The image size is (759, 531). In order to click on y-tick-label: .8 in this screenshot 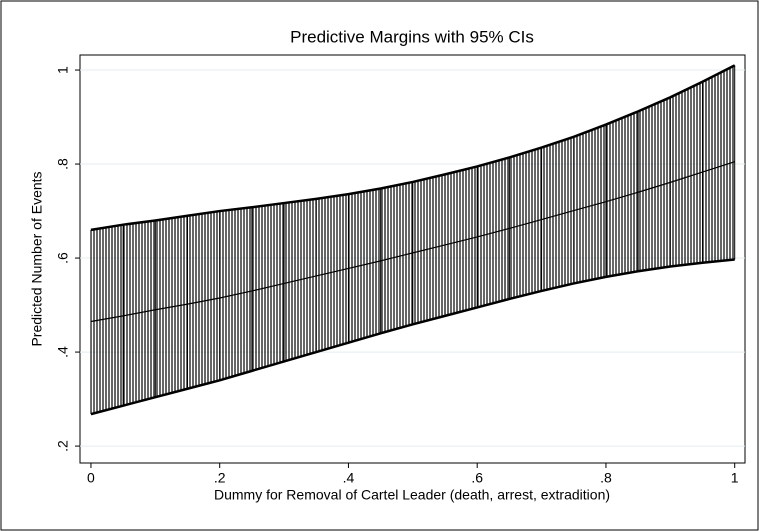, I will do `click(63, 164)`.